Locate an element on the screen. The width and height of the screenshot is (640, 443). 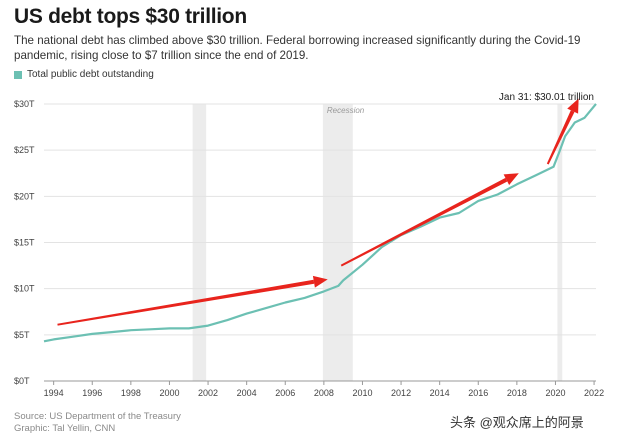
x-tick-label: 2000 is located at coordinates (169, 393).